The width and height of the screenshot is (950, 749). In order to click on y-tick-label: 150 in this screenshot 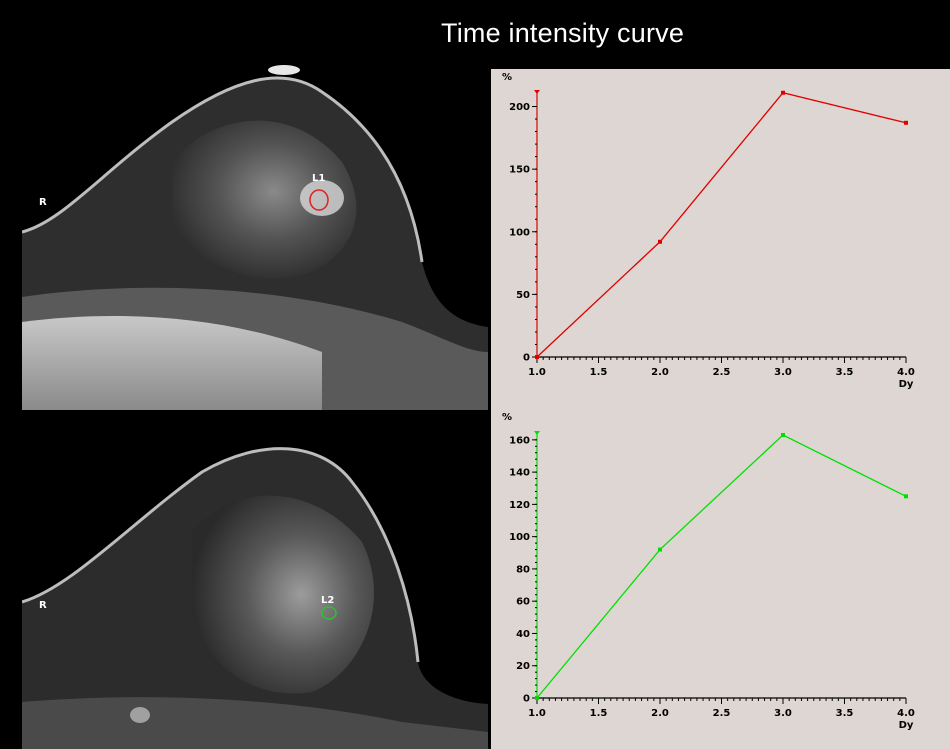, I will do `click(519, 170)`.